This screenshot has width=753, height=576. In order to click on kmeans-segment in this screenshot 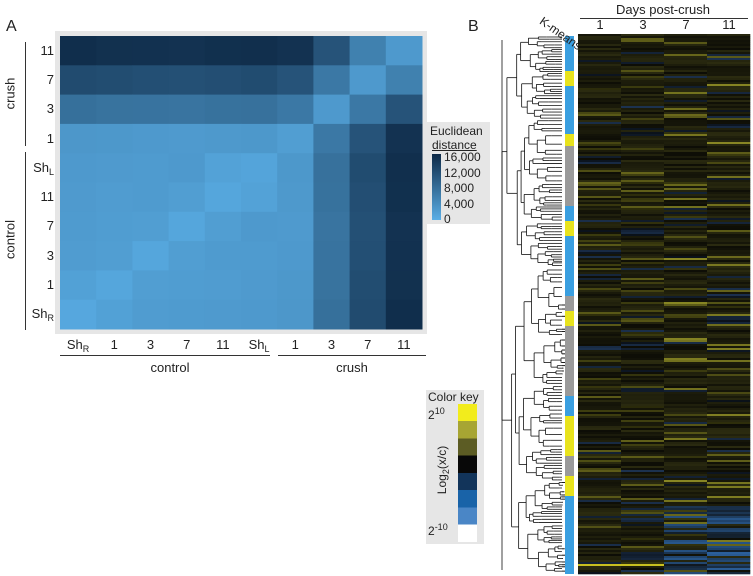, I will do `click(569, 318)`.